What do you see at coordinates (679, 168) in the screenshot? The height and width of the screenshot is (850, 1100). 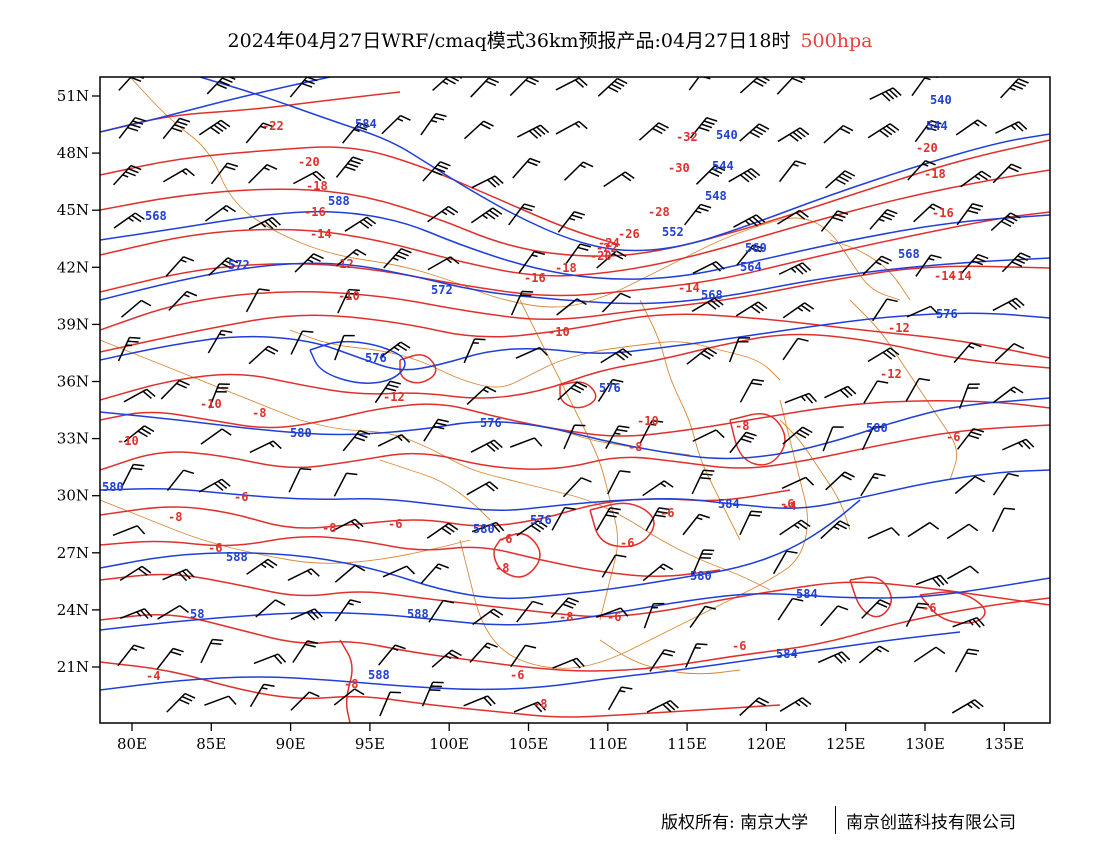 I see `temperature-label: -30` at bounding box center [679, 168].